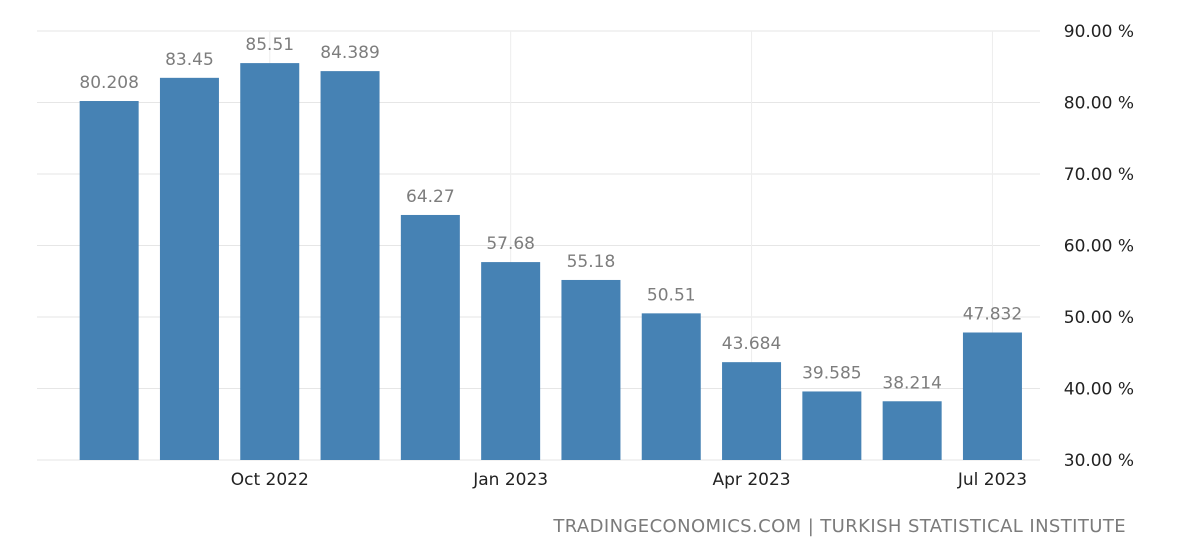 The height and width of the screenshot is (559, 1200). Describe the element at coordinates (752, 411) in the screenshot. I see `bar-apr-2023` at that location.